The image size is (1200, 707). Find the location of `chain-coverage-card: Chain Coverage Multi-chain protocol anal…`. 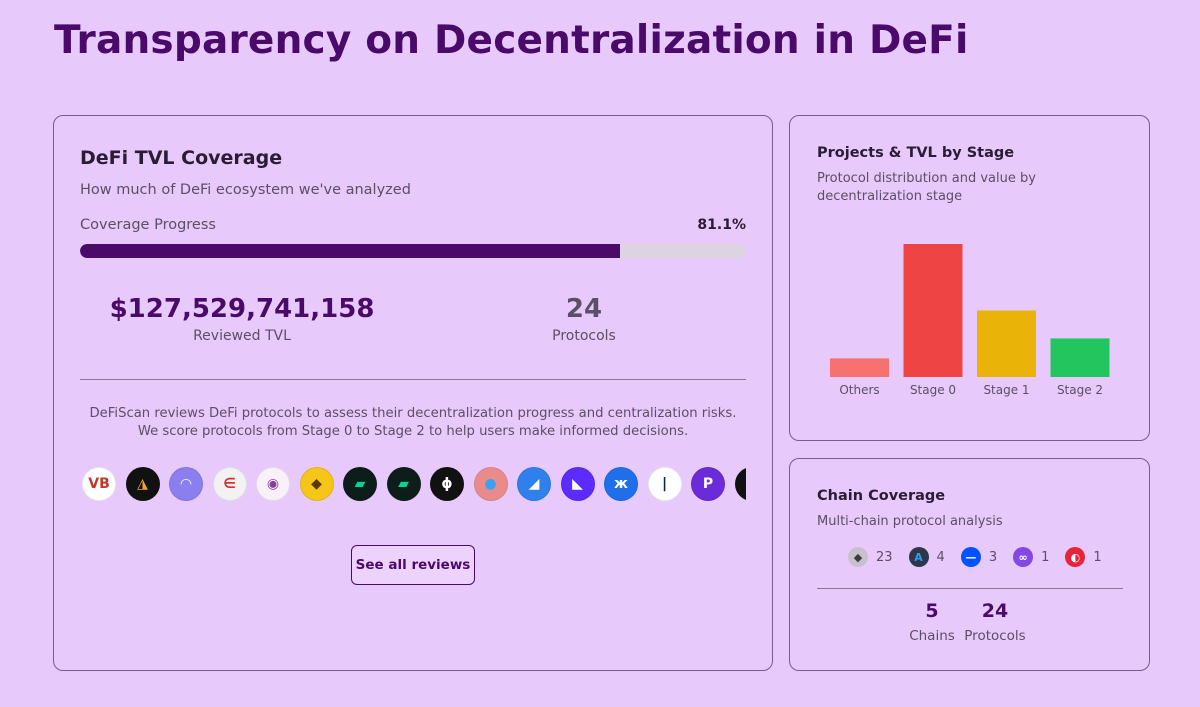

chain-coverage-card: Chain Coverage Multi-chain protocol anal… is located at coordinates (969, 564).